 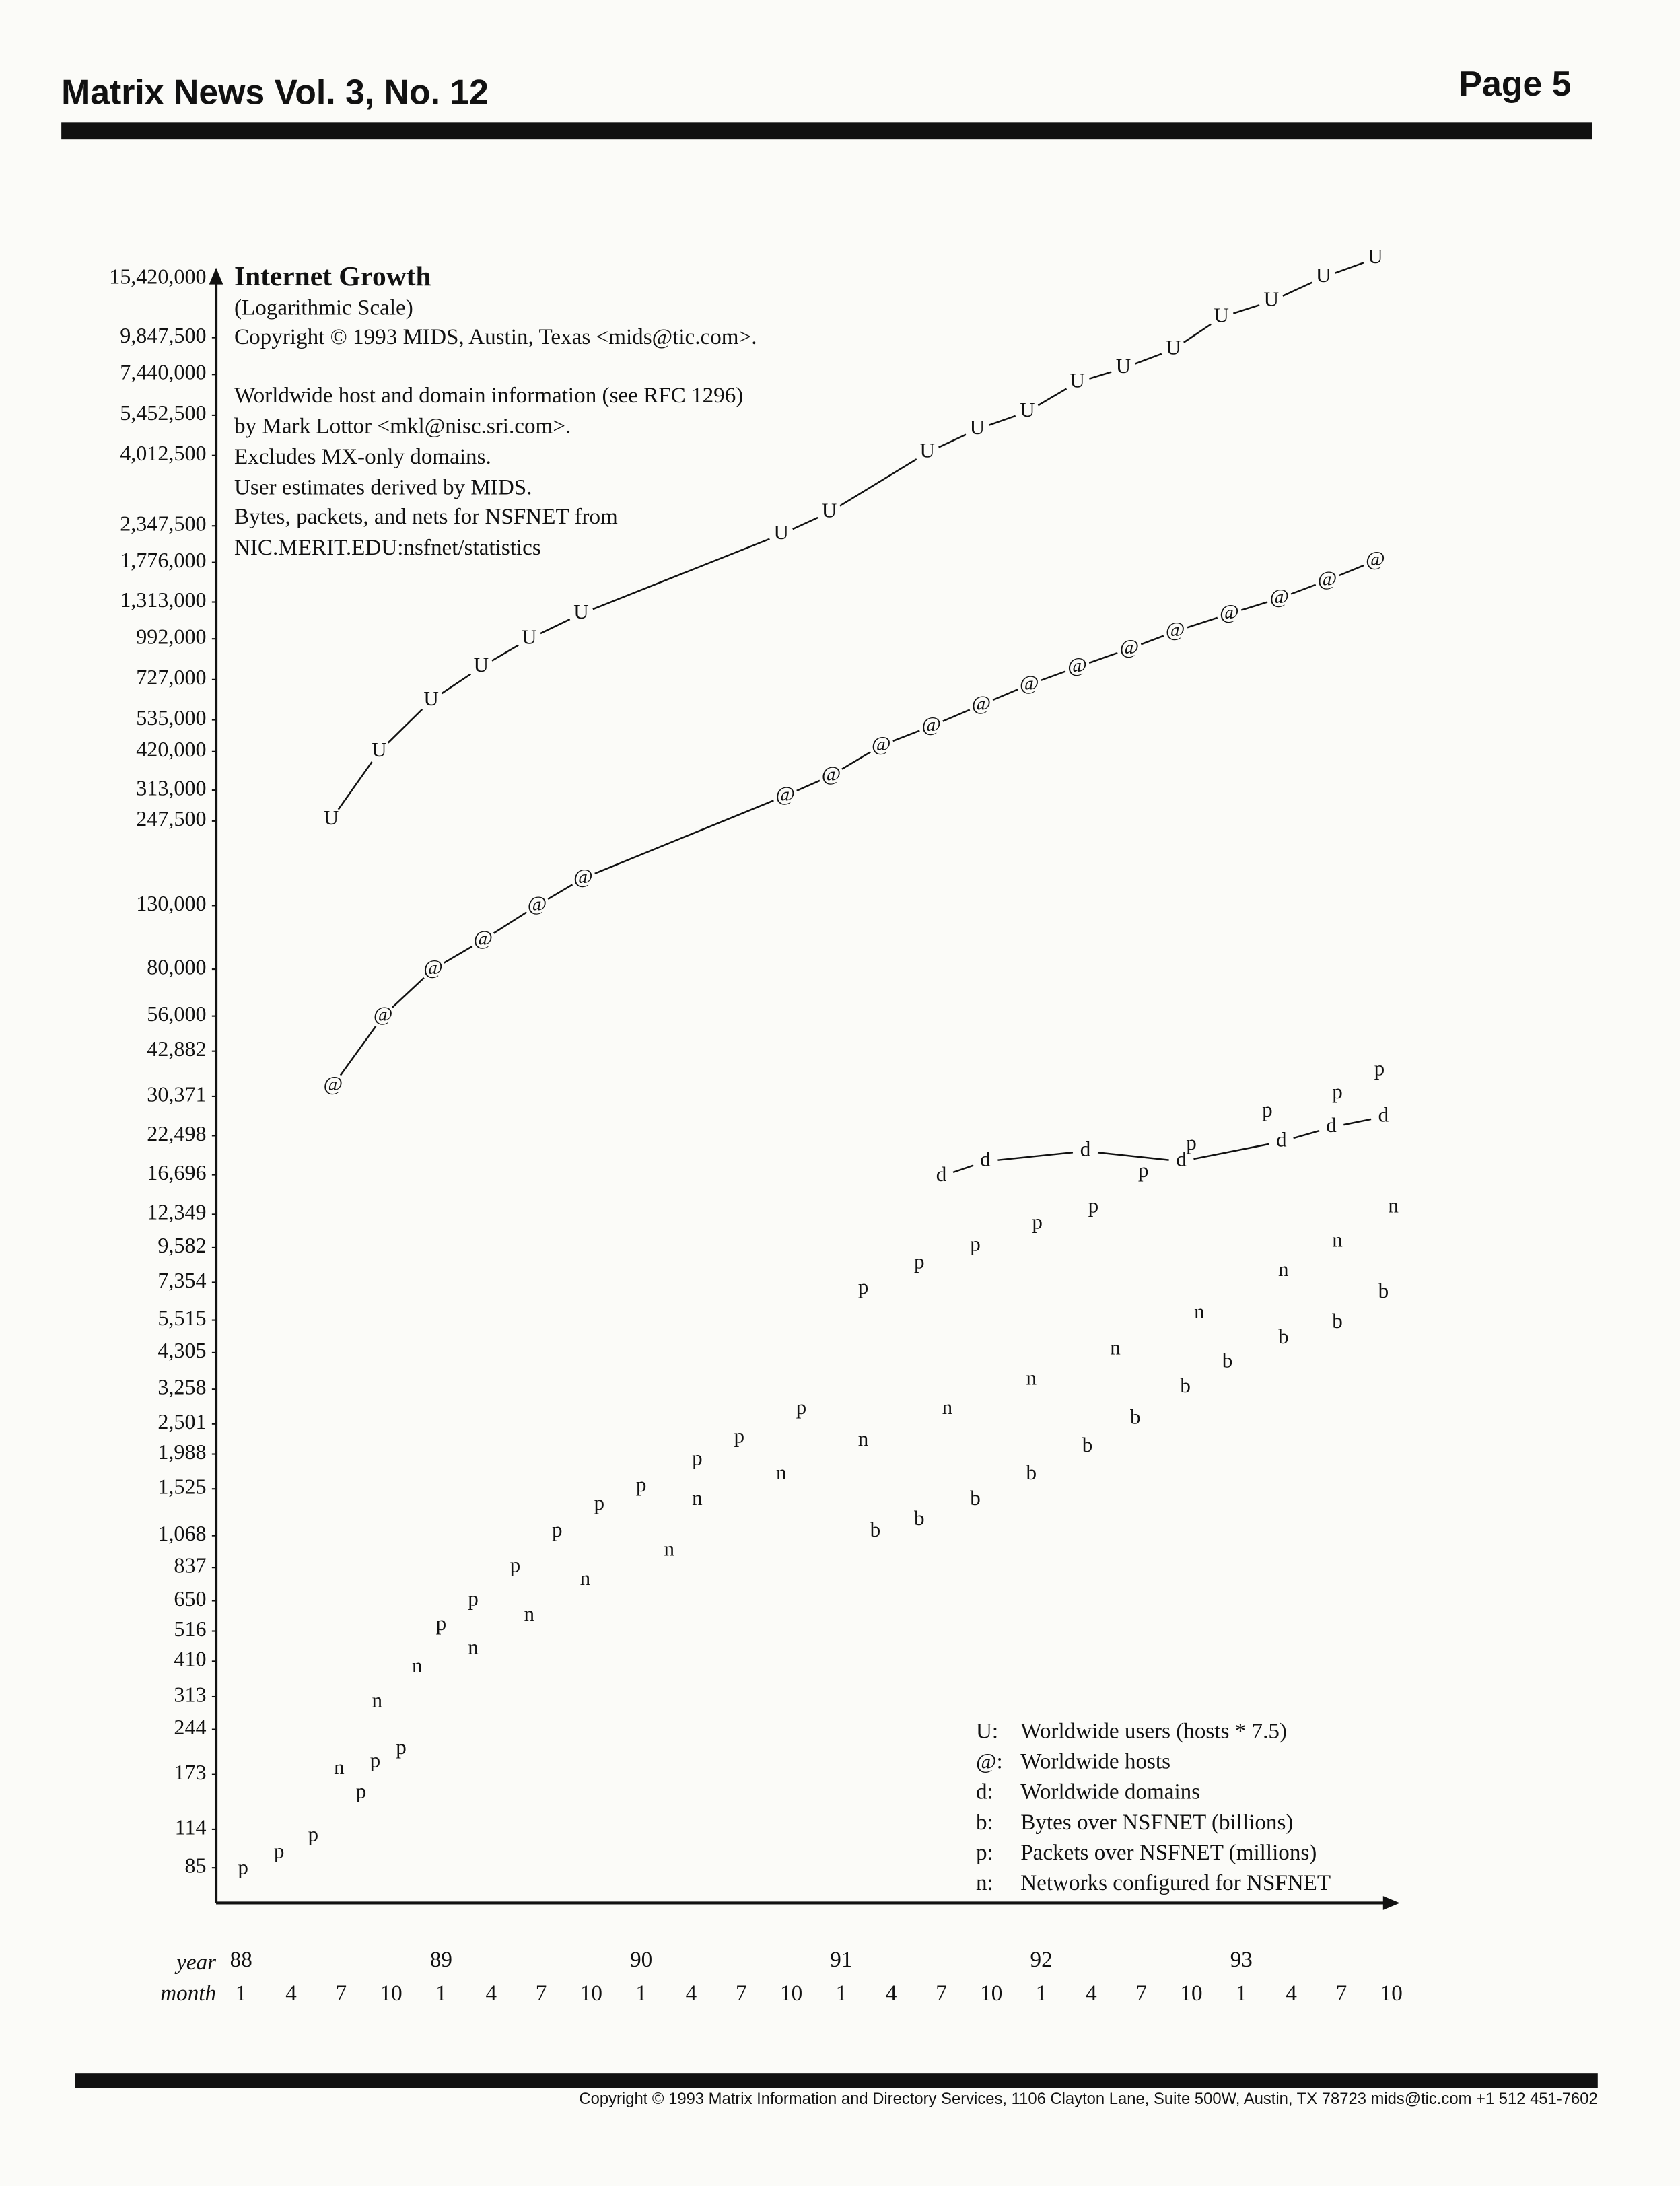 I want to click on y-axis-arrow, so click(x=216, y=276).